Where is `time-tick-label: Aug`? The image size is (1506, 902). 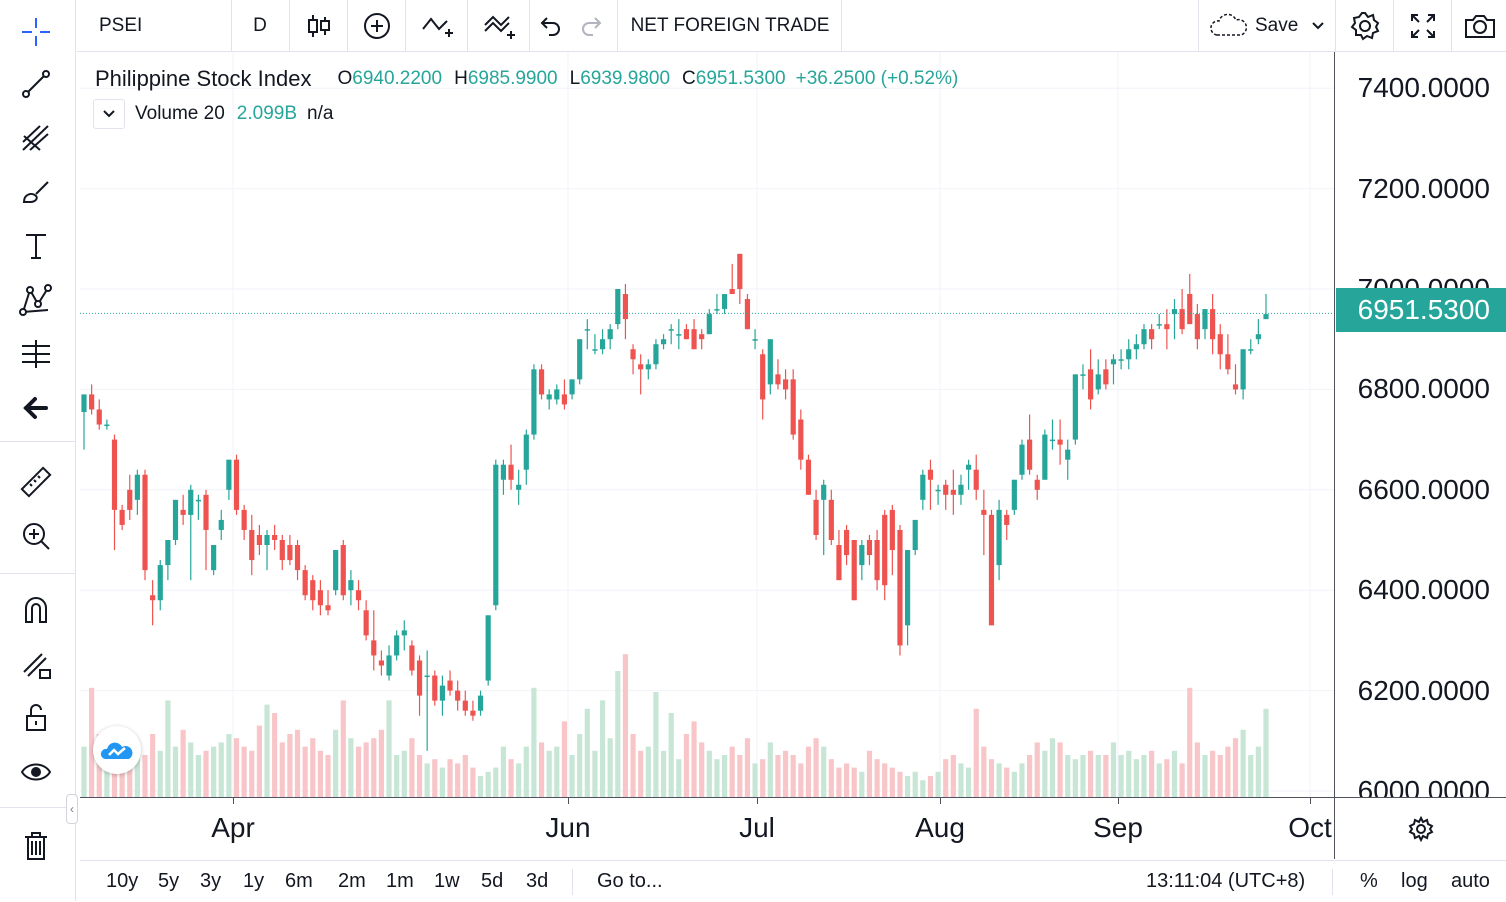 time-tick-label: Aug is located at coordinates (940, 827).